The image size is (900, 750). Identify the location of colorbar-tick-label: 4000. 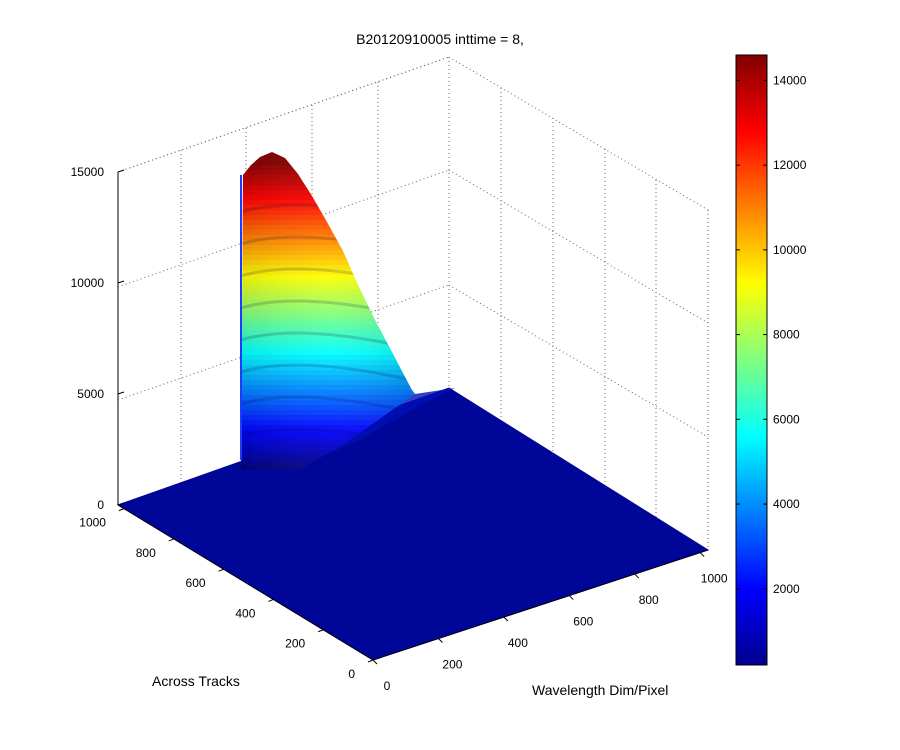
(786, 504).